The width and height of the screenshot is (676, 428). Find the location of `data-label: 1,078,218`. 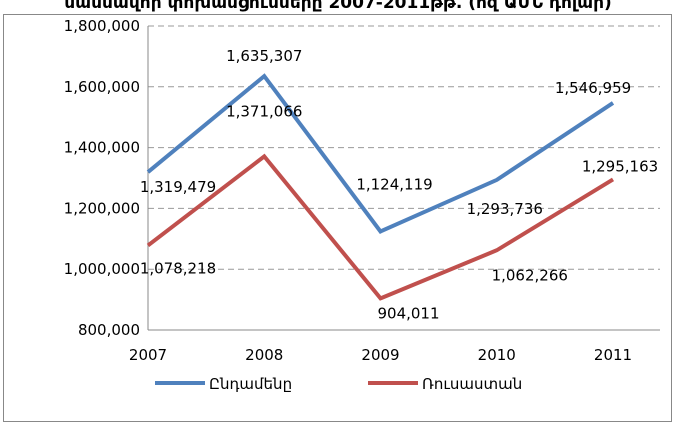

data-label: 1,078,218 is located at coordinates (178, 268).